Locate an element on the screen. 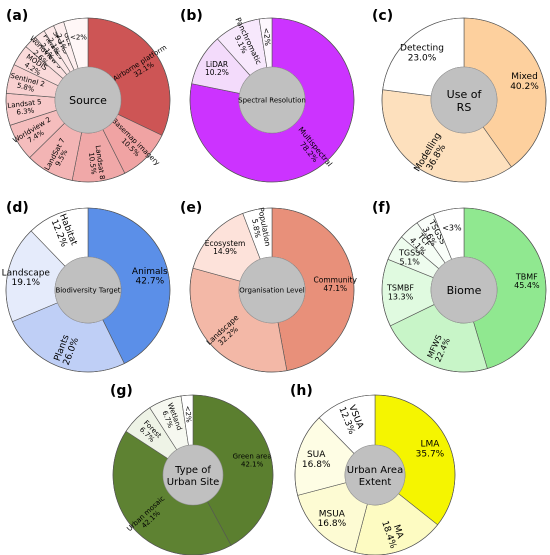  slice-label-lidar: LiDAR 10.2% is located at coordinates (217, 68).